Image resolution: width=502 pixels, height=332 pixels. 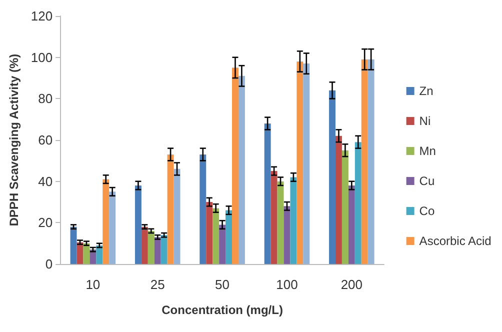 I want to click on y-tick-label: 20, so click(x=45, y=222).